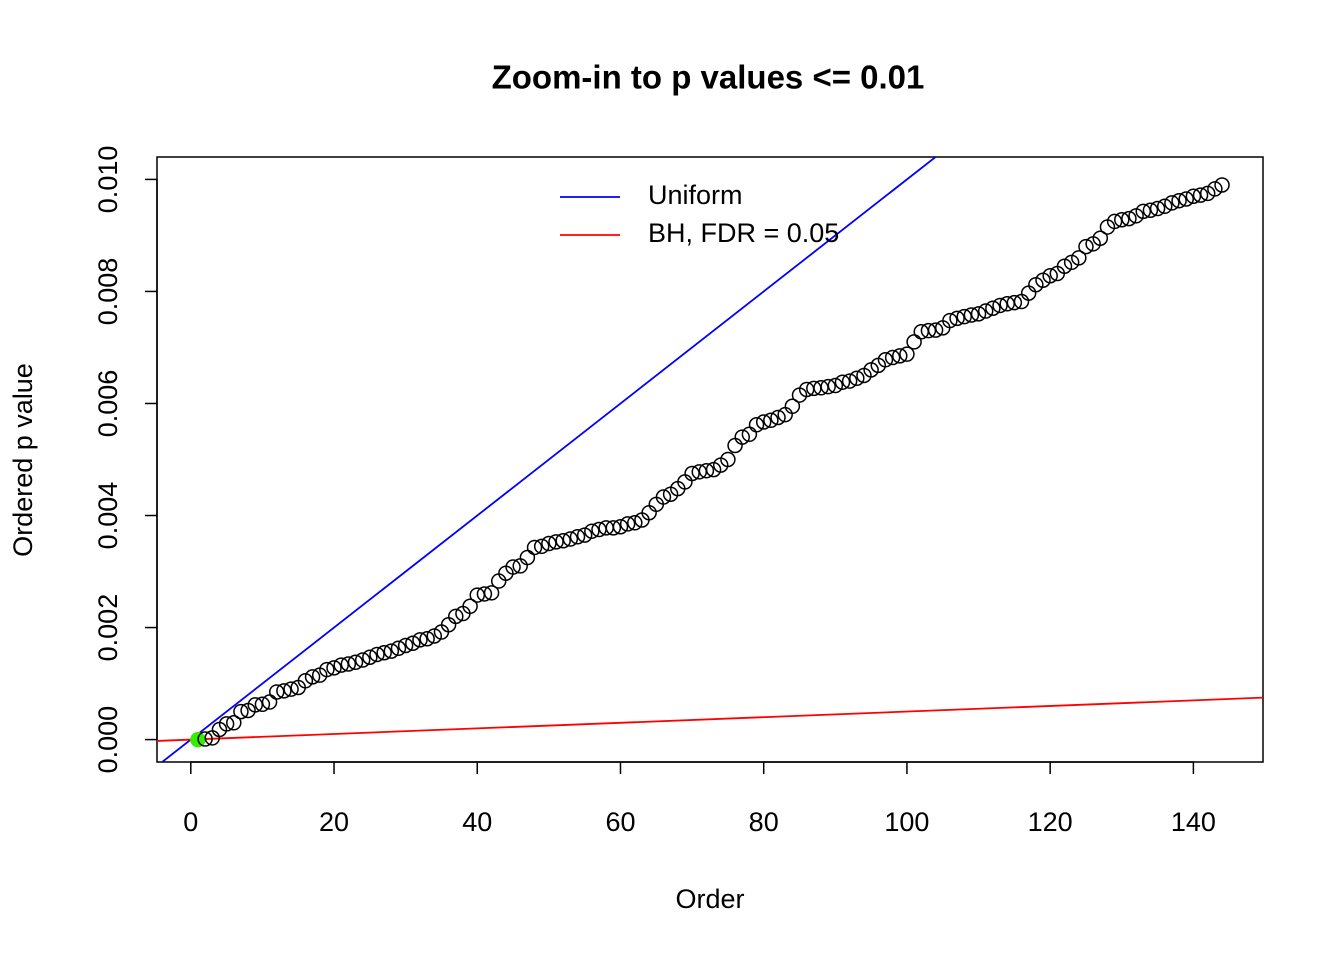  Describe the element at coordinates (695, 195) in the screenshot. I see `legend-label: Uniform` at that location.